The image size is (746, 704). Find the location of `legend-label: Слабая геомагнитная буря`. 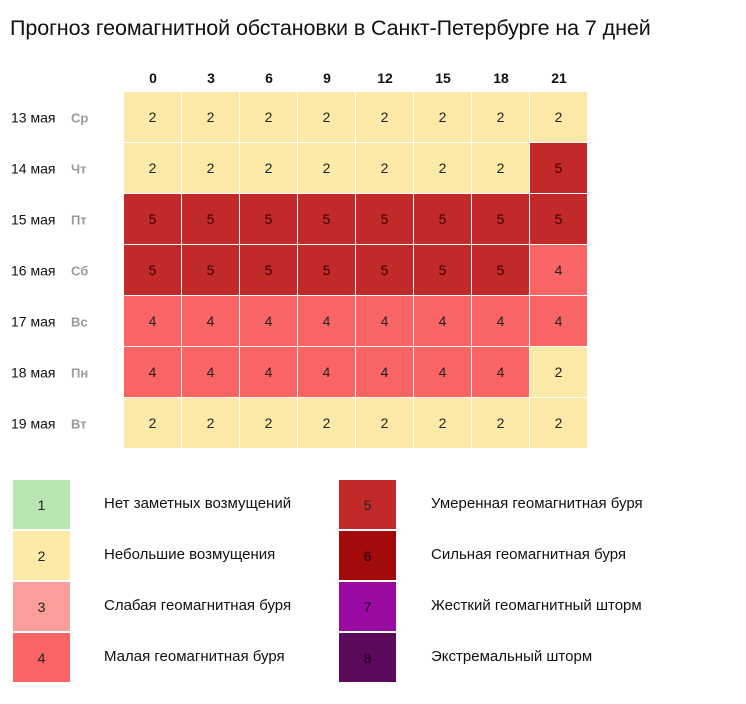

legend-label: Слабая геомагнитная буря is located at coordinates (198, 605).